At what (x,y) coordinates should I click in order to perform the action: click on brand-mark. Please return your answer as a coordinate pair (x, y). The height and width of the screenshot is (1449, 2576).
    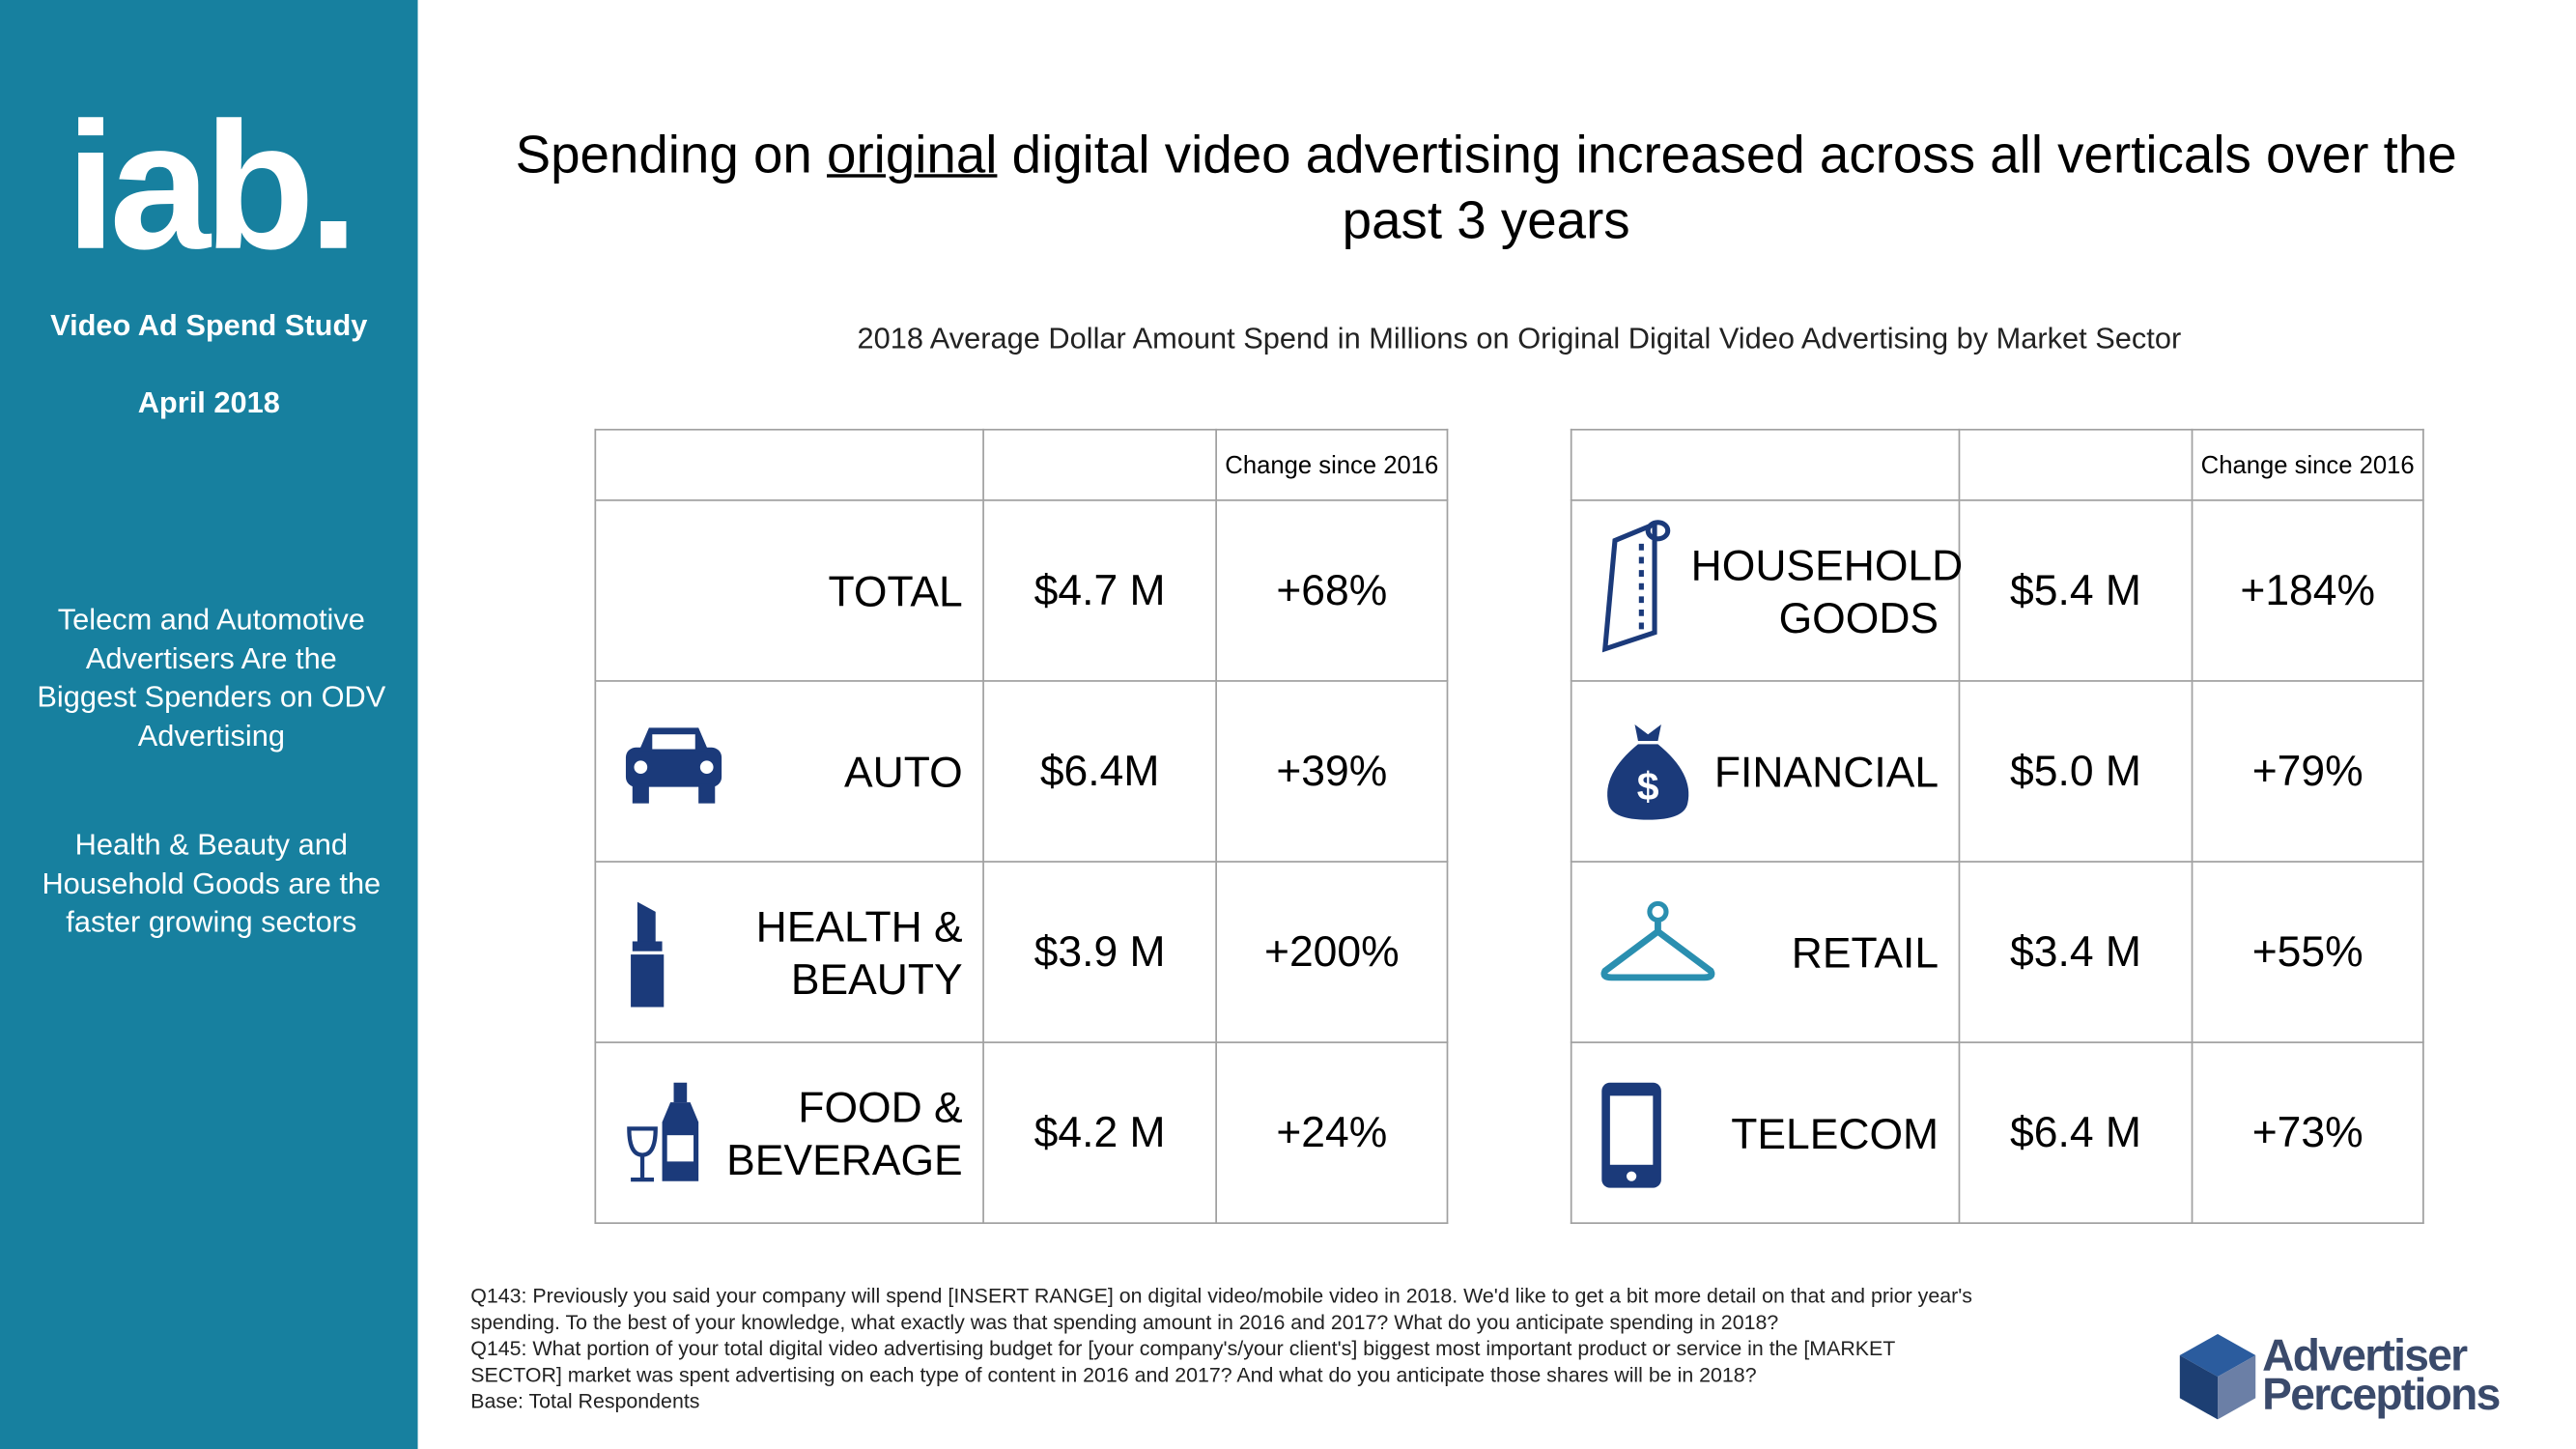
    Looking at the image, I should click on (2217, 1376).